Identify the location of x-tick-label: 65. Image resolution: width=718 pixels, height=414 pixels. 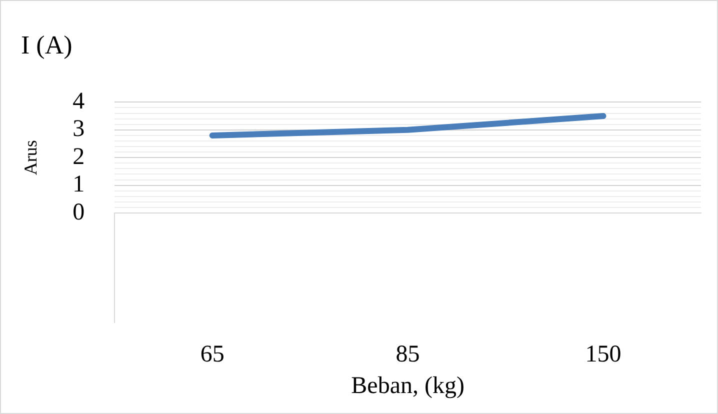
(212, 355).